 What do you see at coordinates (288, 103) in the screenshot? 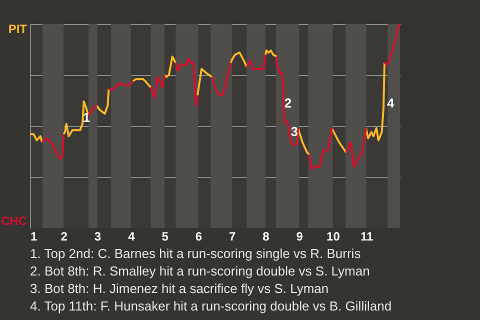
I see `annotation: 2` at bounding box center [288, 103].